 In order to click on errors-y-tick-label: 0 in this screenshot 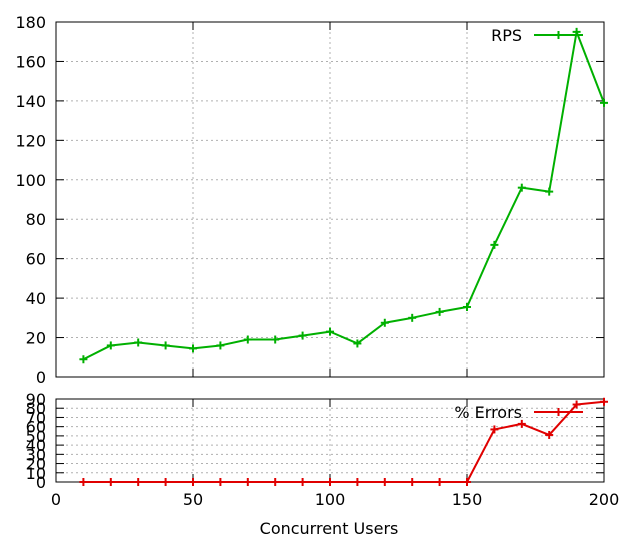, I will do `click(41, 482)`.